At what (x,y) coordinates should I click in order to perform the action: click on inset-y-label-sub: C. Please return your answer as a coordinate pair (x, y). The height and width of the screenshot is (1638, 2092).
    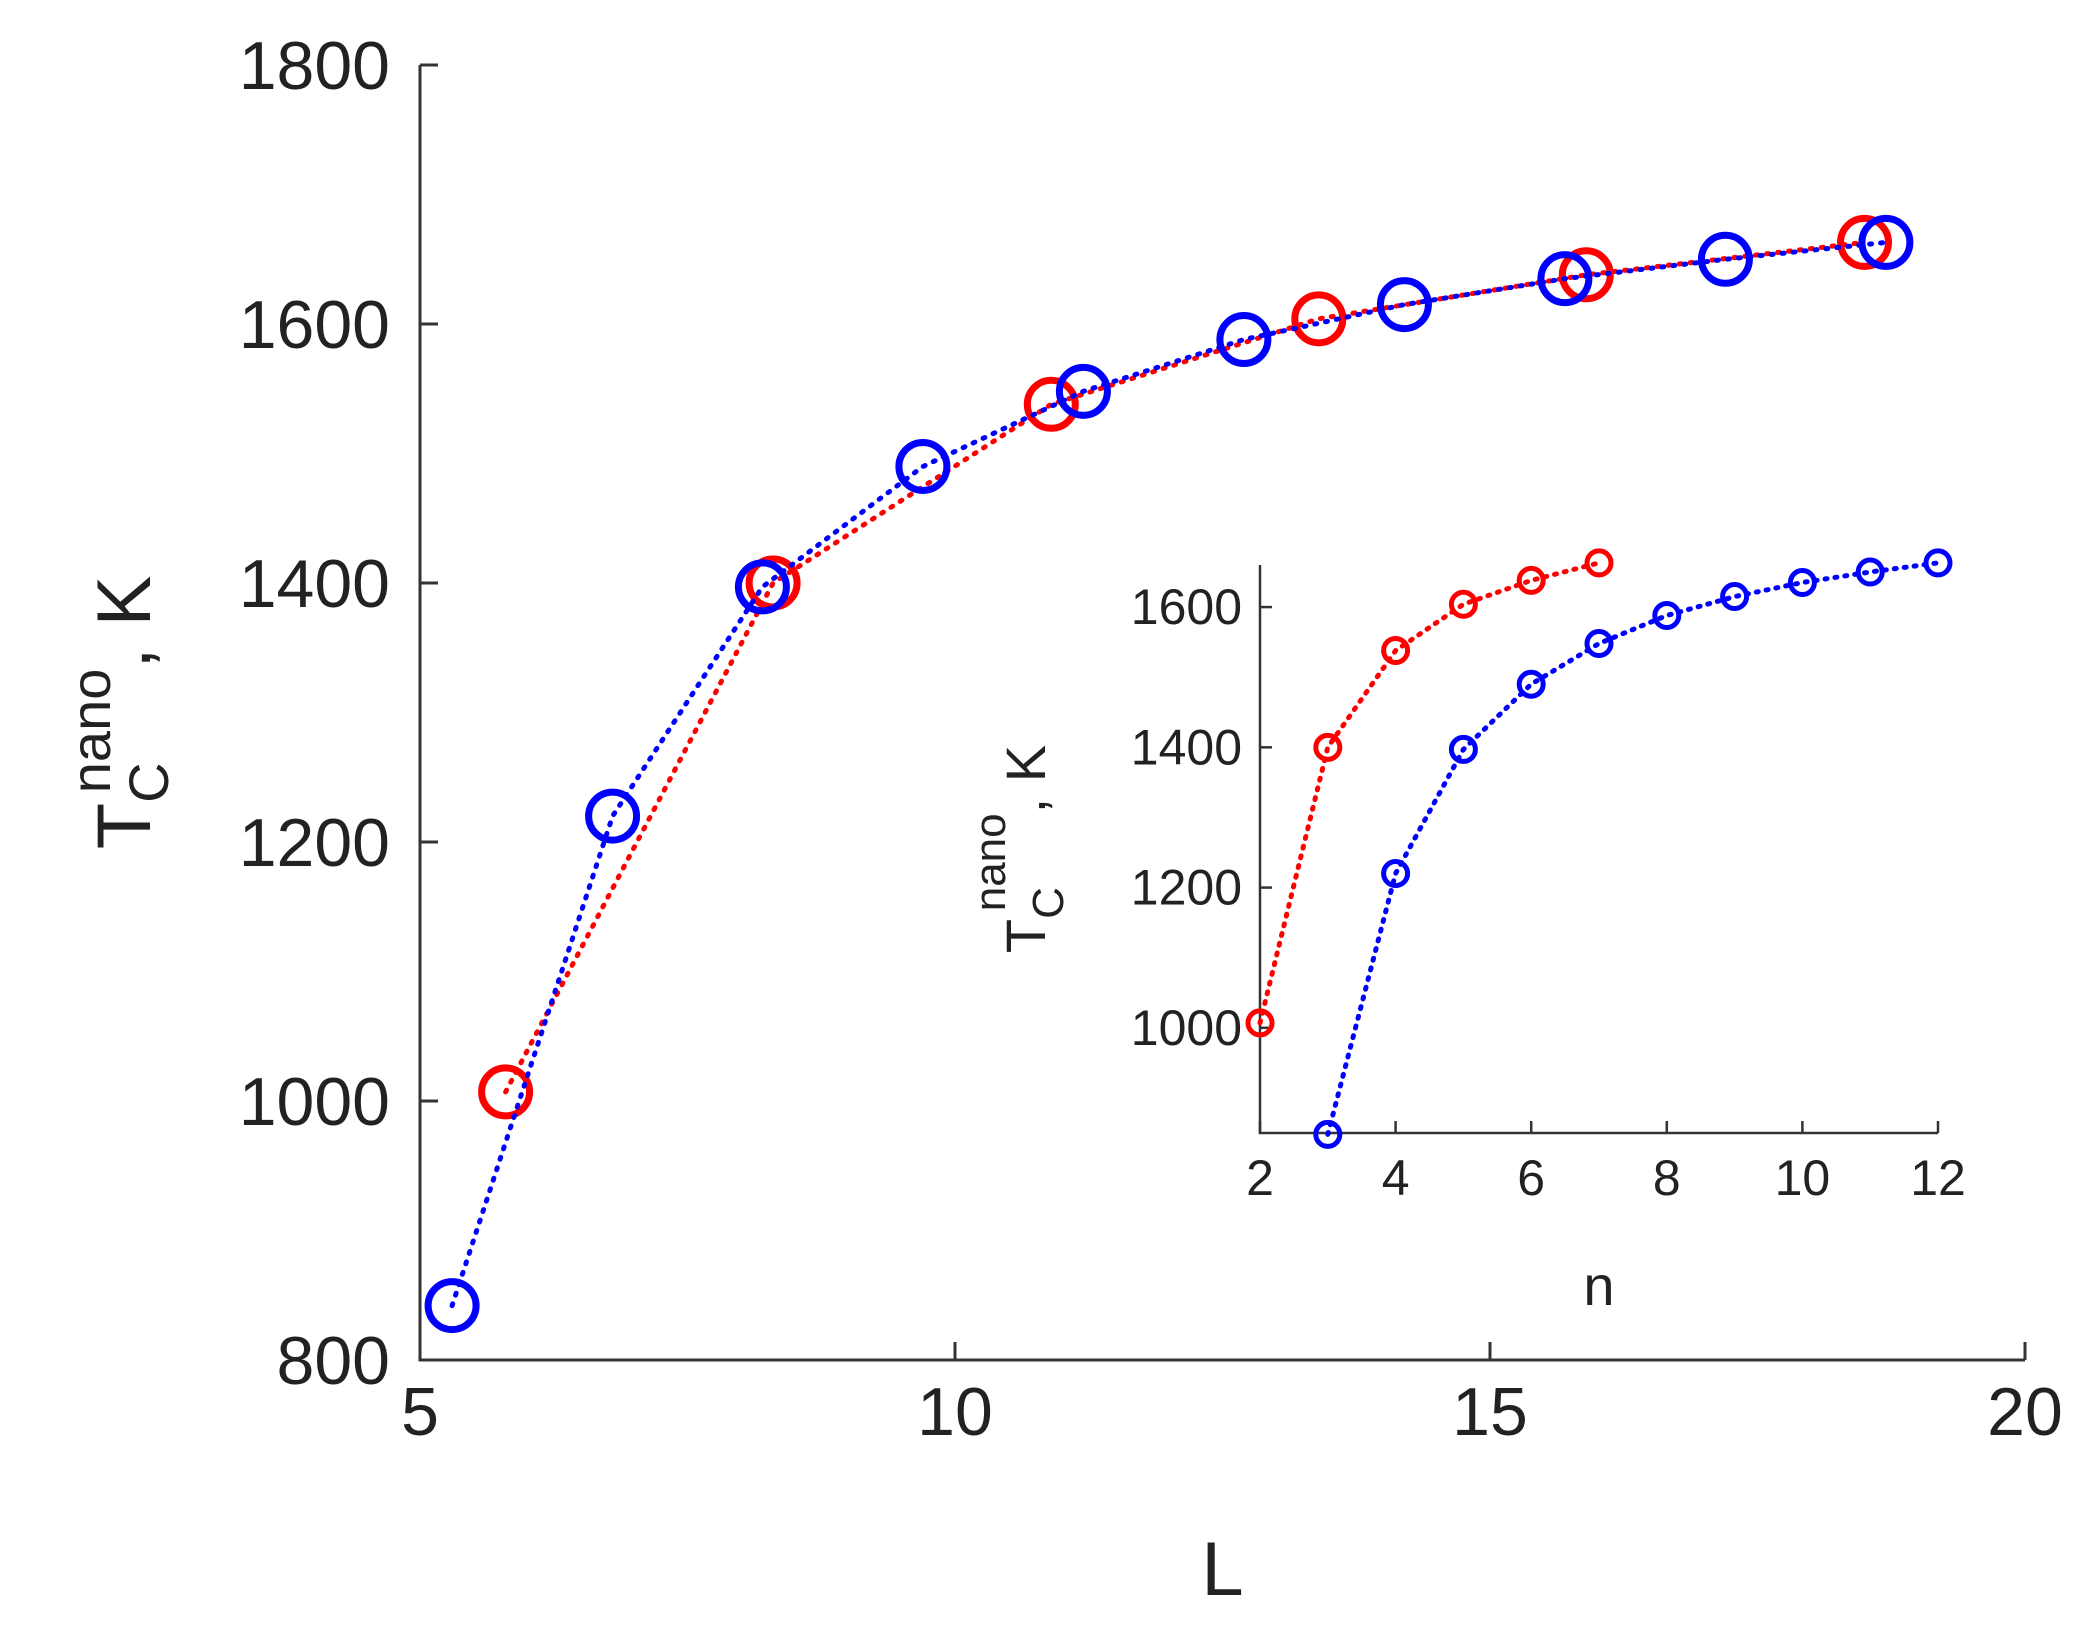
    Looking at the image, I should click on (1048, 903).